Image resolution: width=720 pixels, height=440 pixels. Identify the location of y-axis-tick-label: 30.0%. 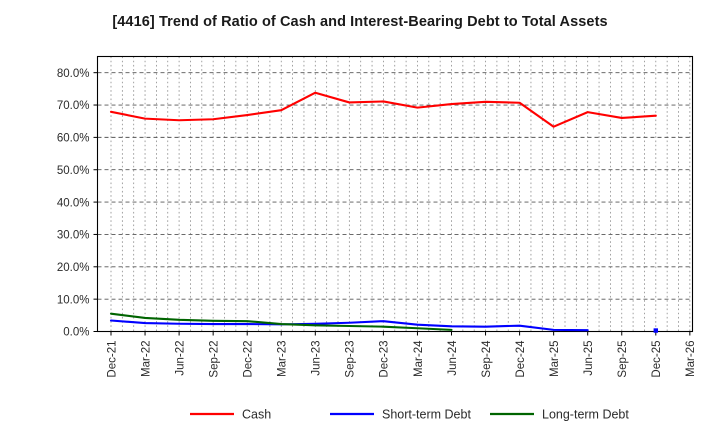
(73, 236).